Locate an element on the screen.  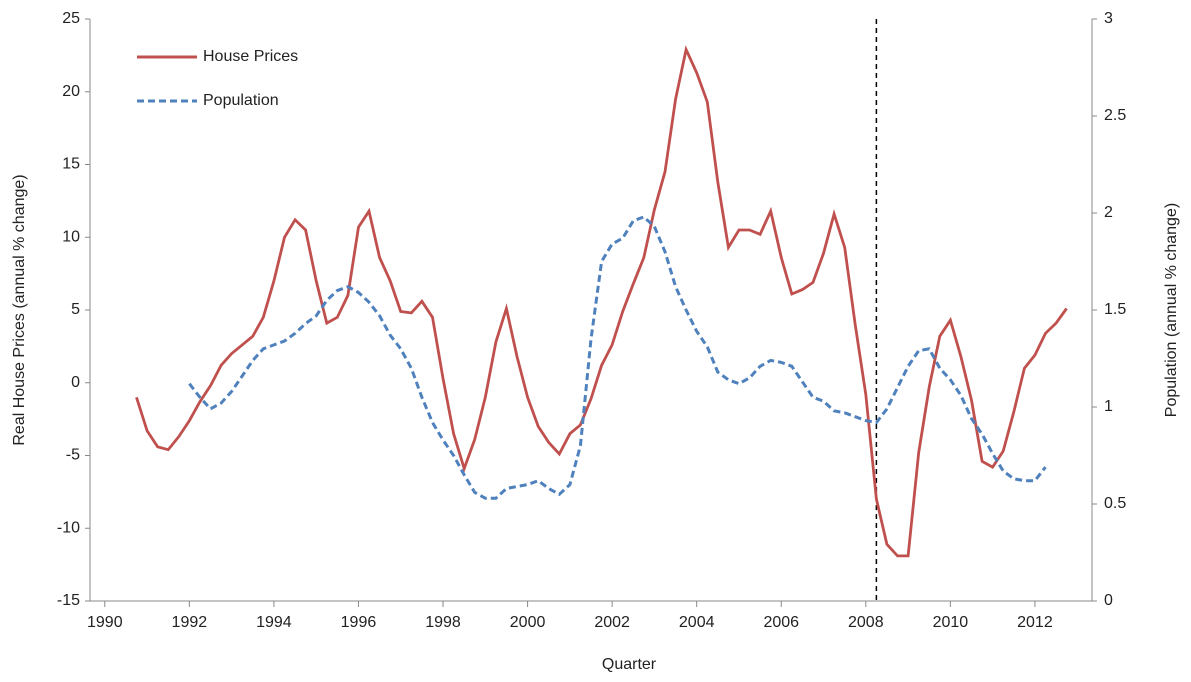
y-tick-label: 0 is located at coordinates (75, 382).